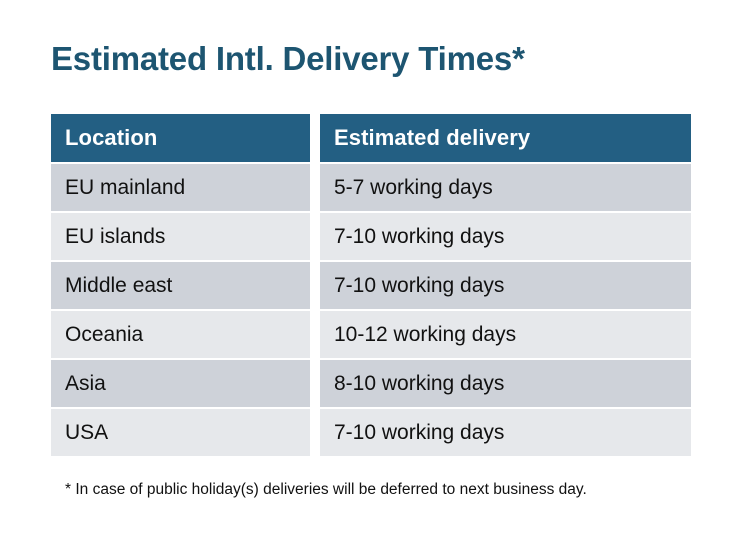  I want to click on table-row: Oceania 10-12 working days, so click(371, 334).